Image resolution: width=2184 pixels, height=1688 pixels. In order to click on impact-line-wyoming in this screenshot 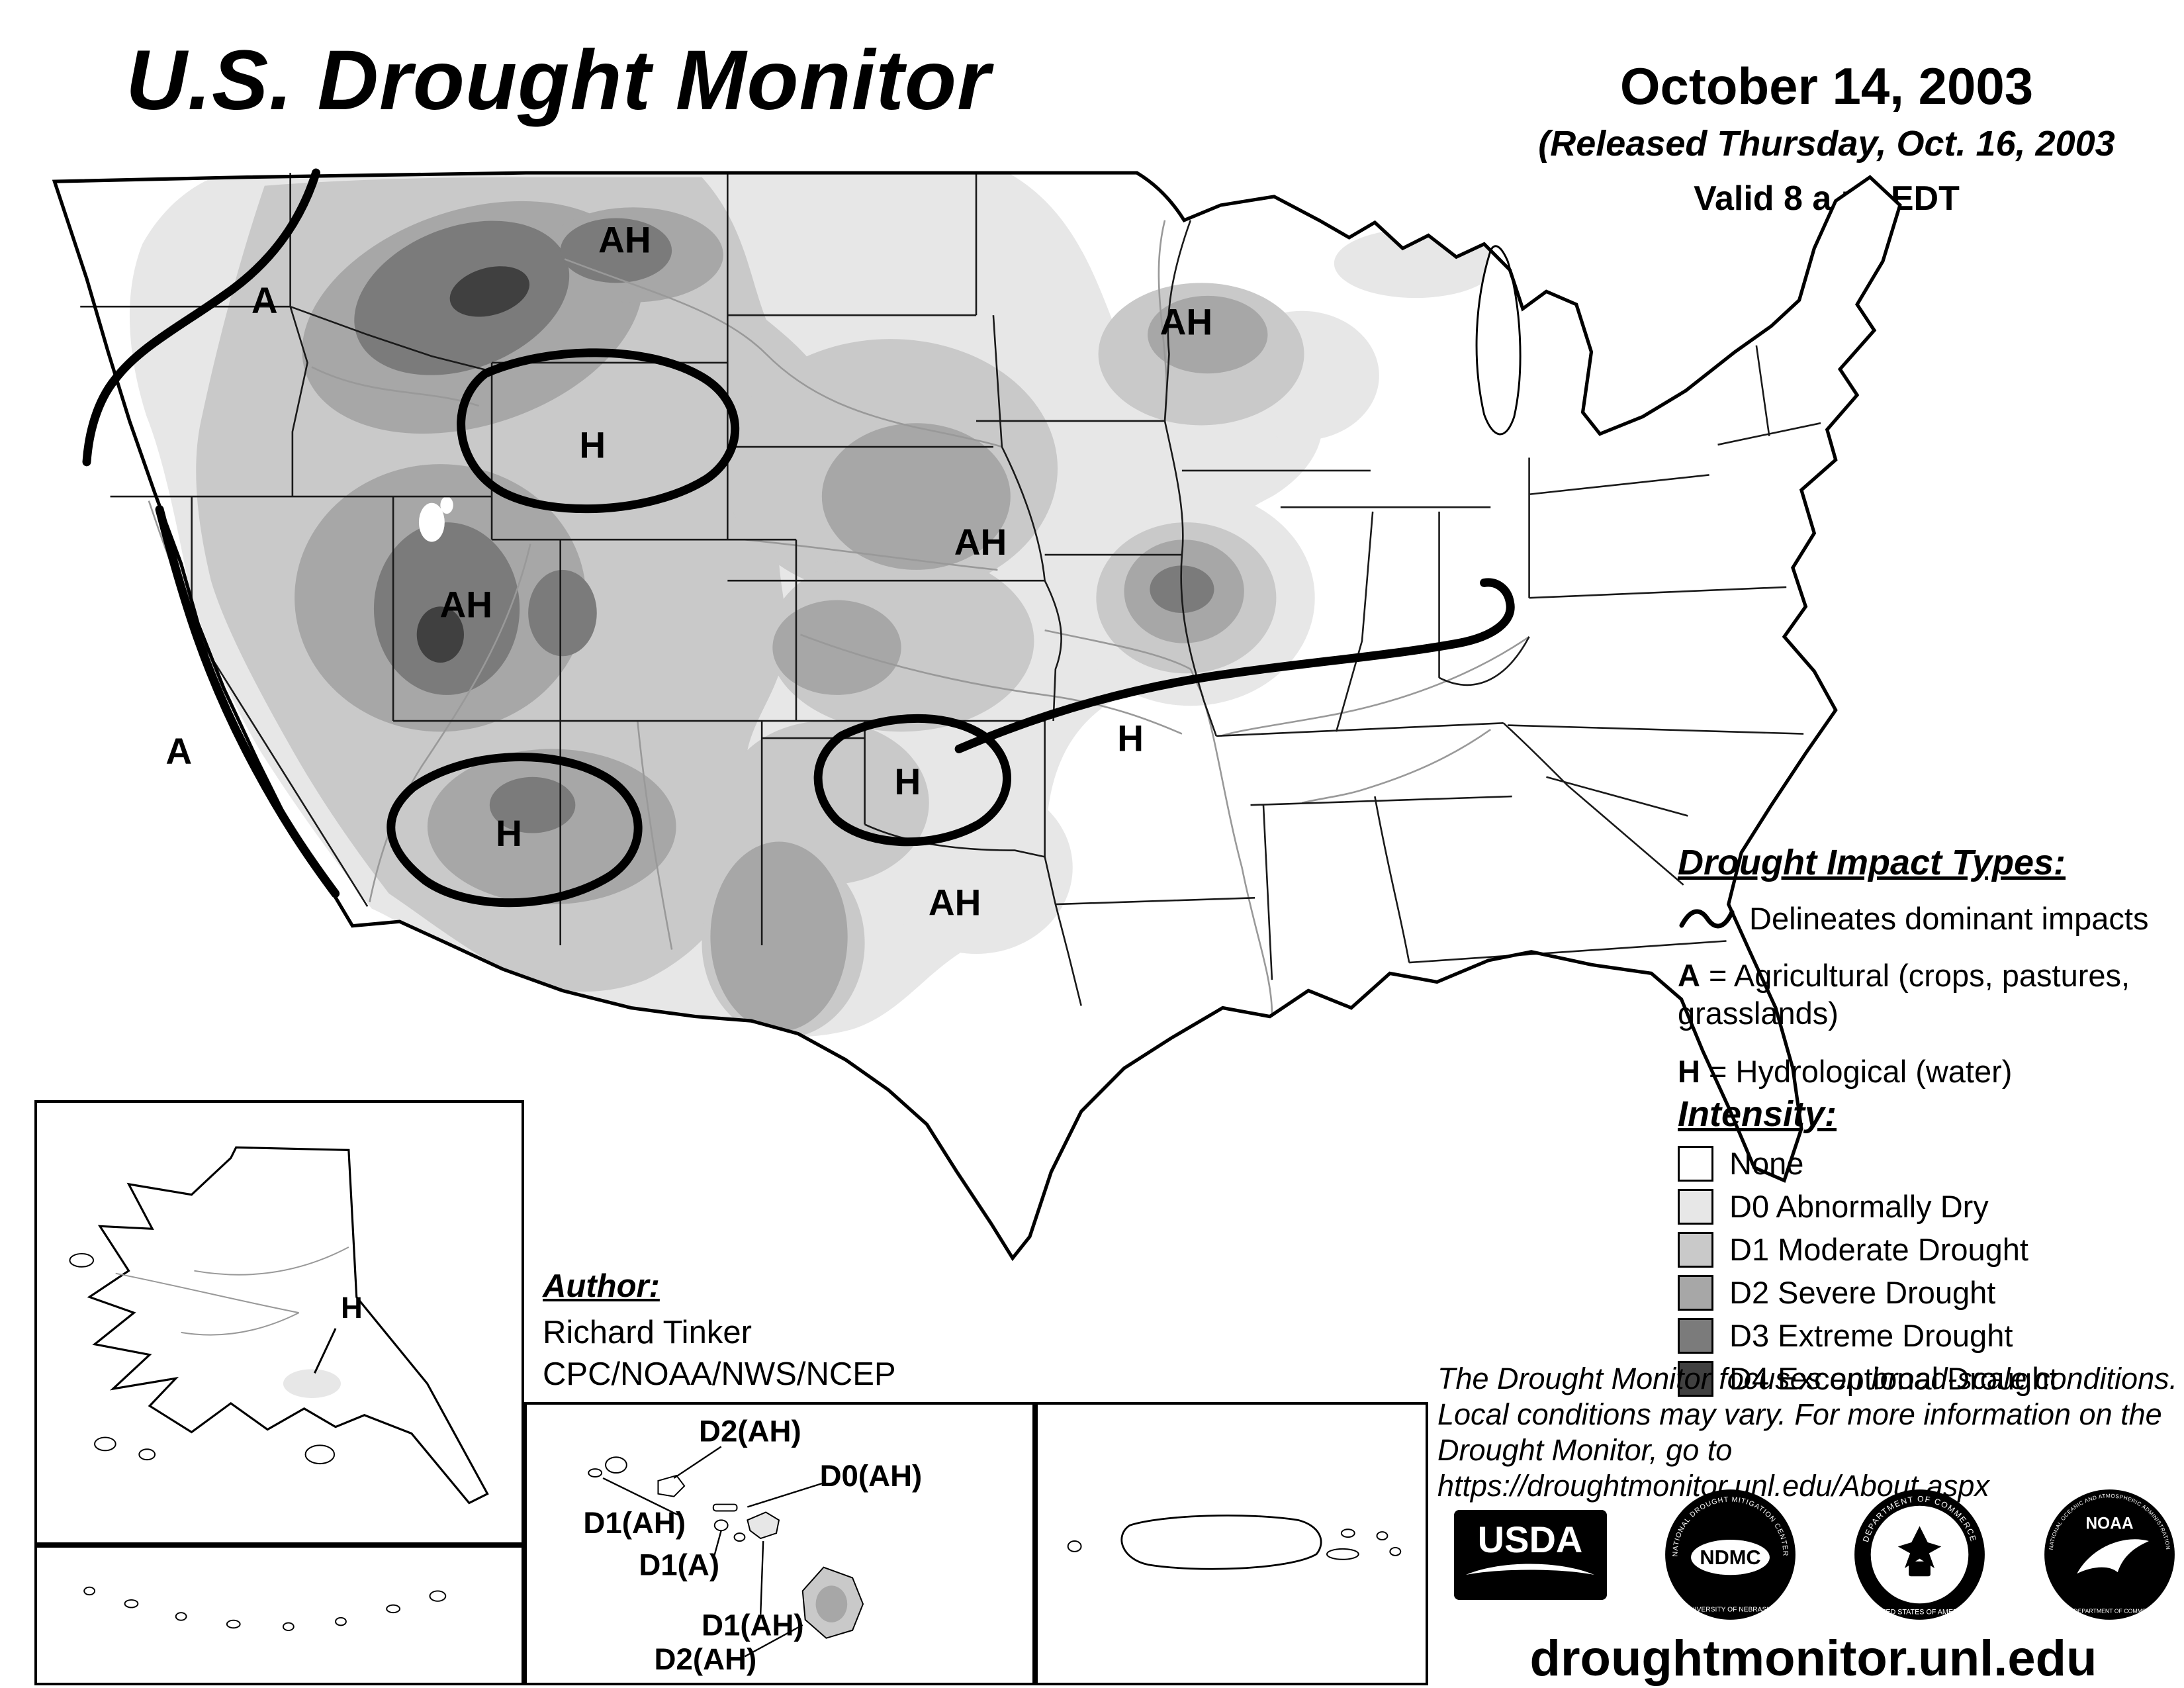, I will do `click(598, 431)`.